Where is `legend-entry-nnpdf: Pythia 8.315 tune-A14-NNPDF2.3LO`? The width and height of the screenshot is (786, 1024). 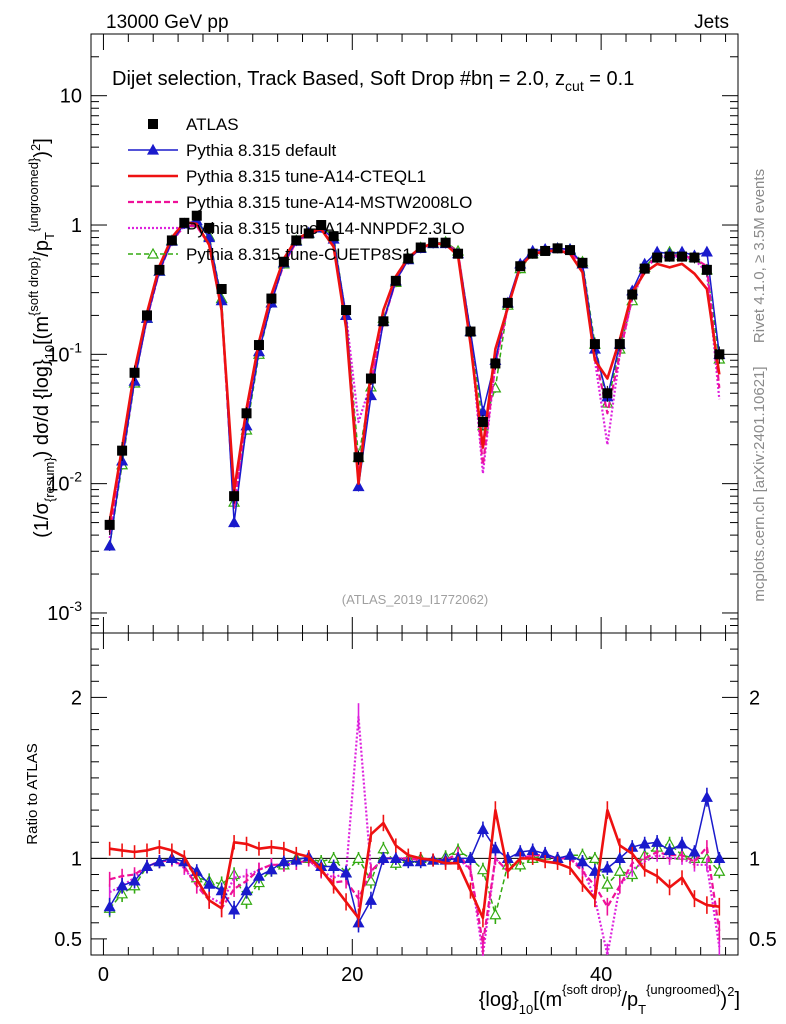 legend-entry-nnpdf: Pythia 8.315 tune-A14-NNPDF2.3LO is located at coordinates (296, 228).